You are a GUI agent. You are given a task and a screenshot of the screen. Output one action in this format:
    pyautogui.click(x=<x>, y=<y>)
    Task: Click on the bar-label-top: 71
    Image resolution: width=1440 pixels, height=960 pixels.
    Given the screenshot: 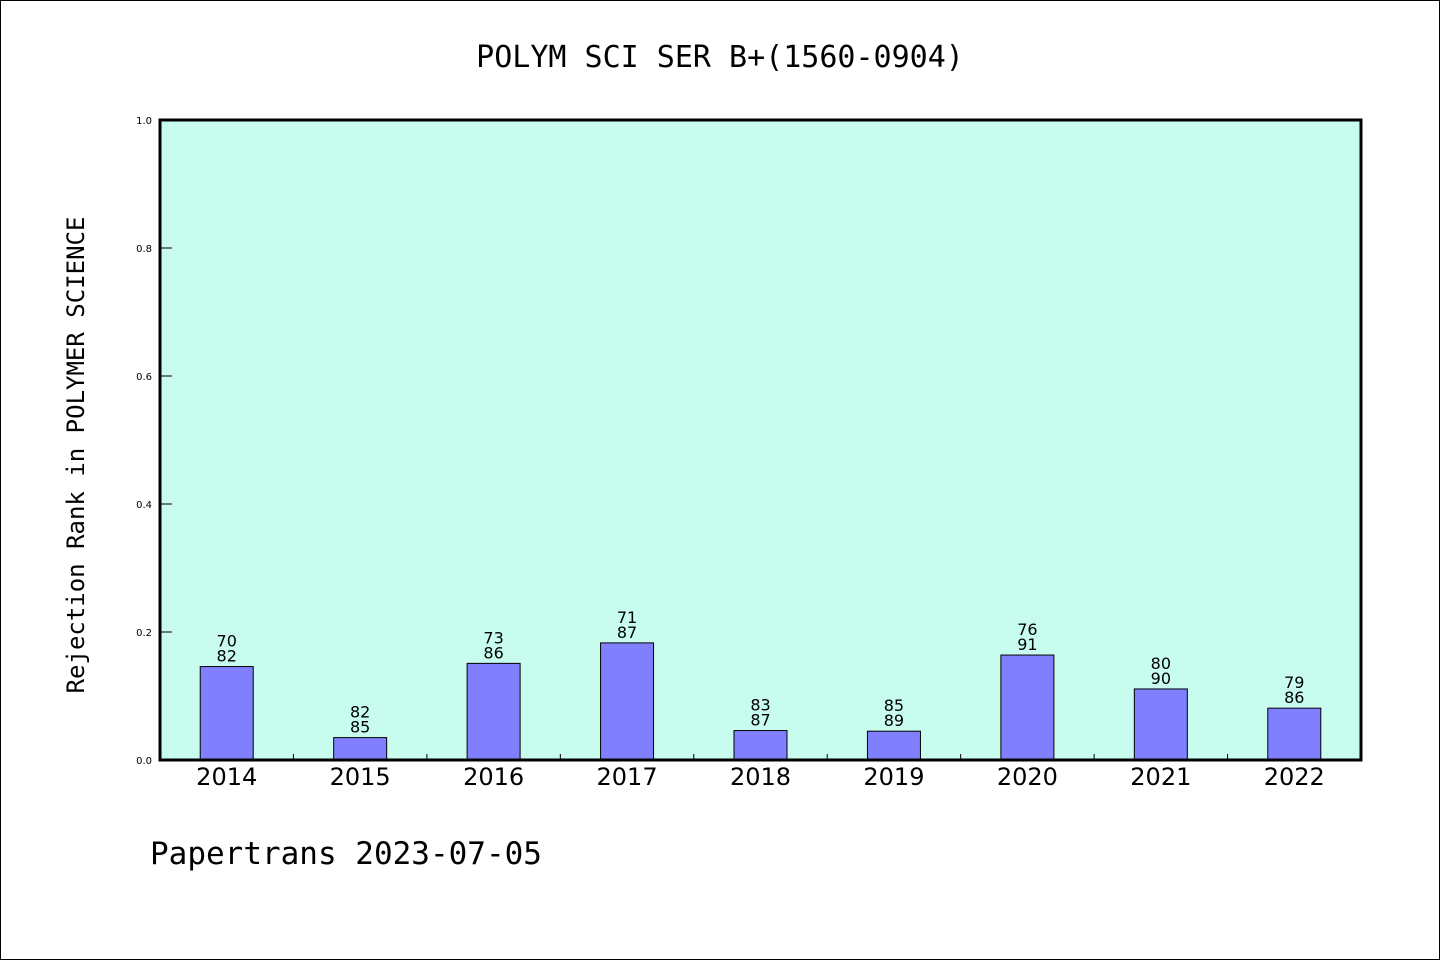 What is the action you would take?
    pyautogui.click(x=627, y=617)
    